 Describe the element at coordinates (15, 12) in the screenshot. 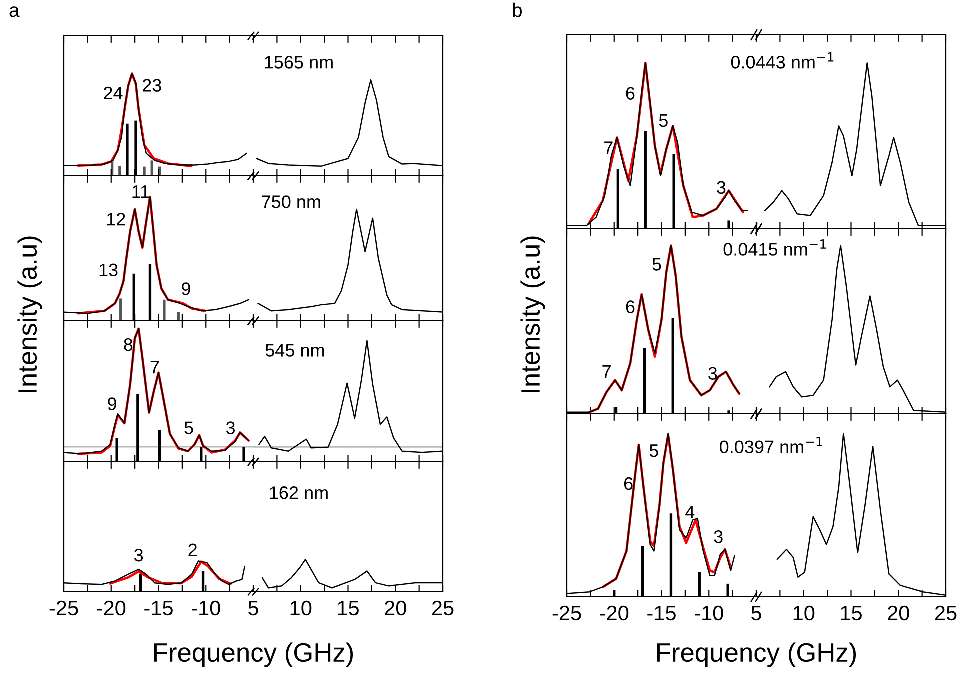

I see `chart-title: a` at that location.